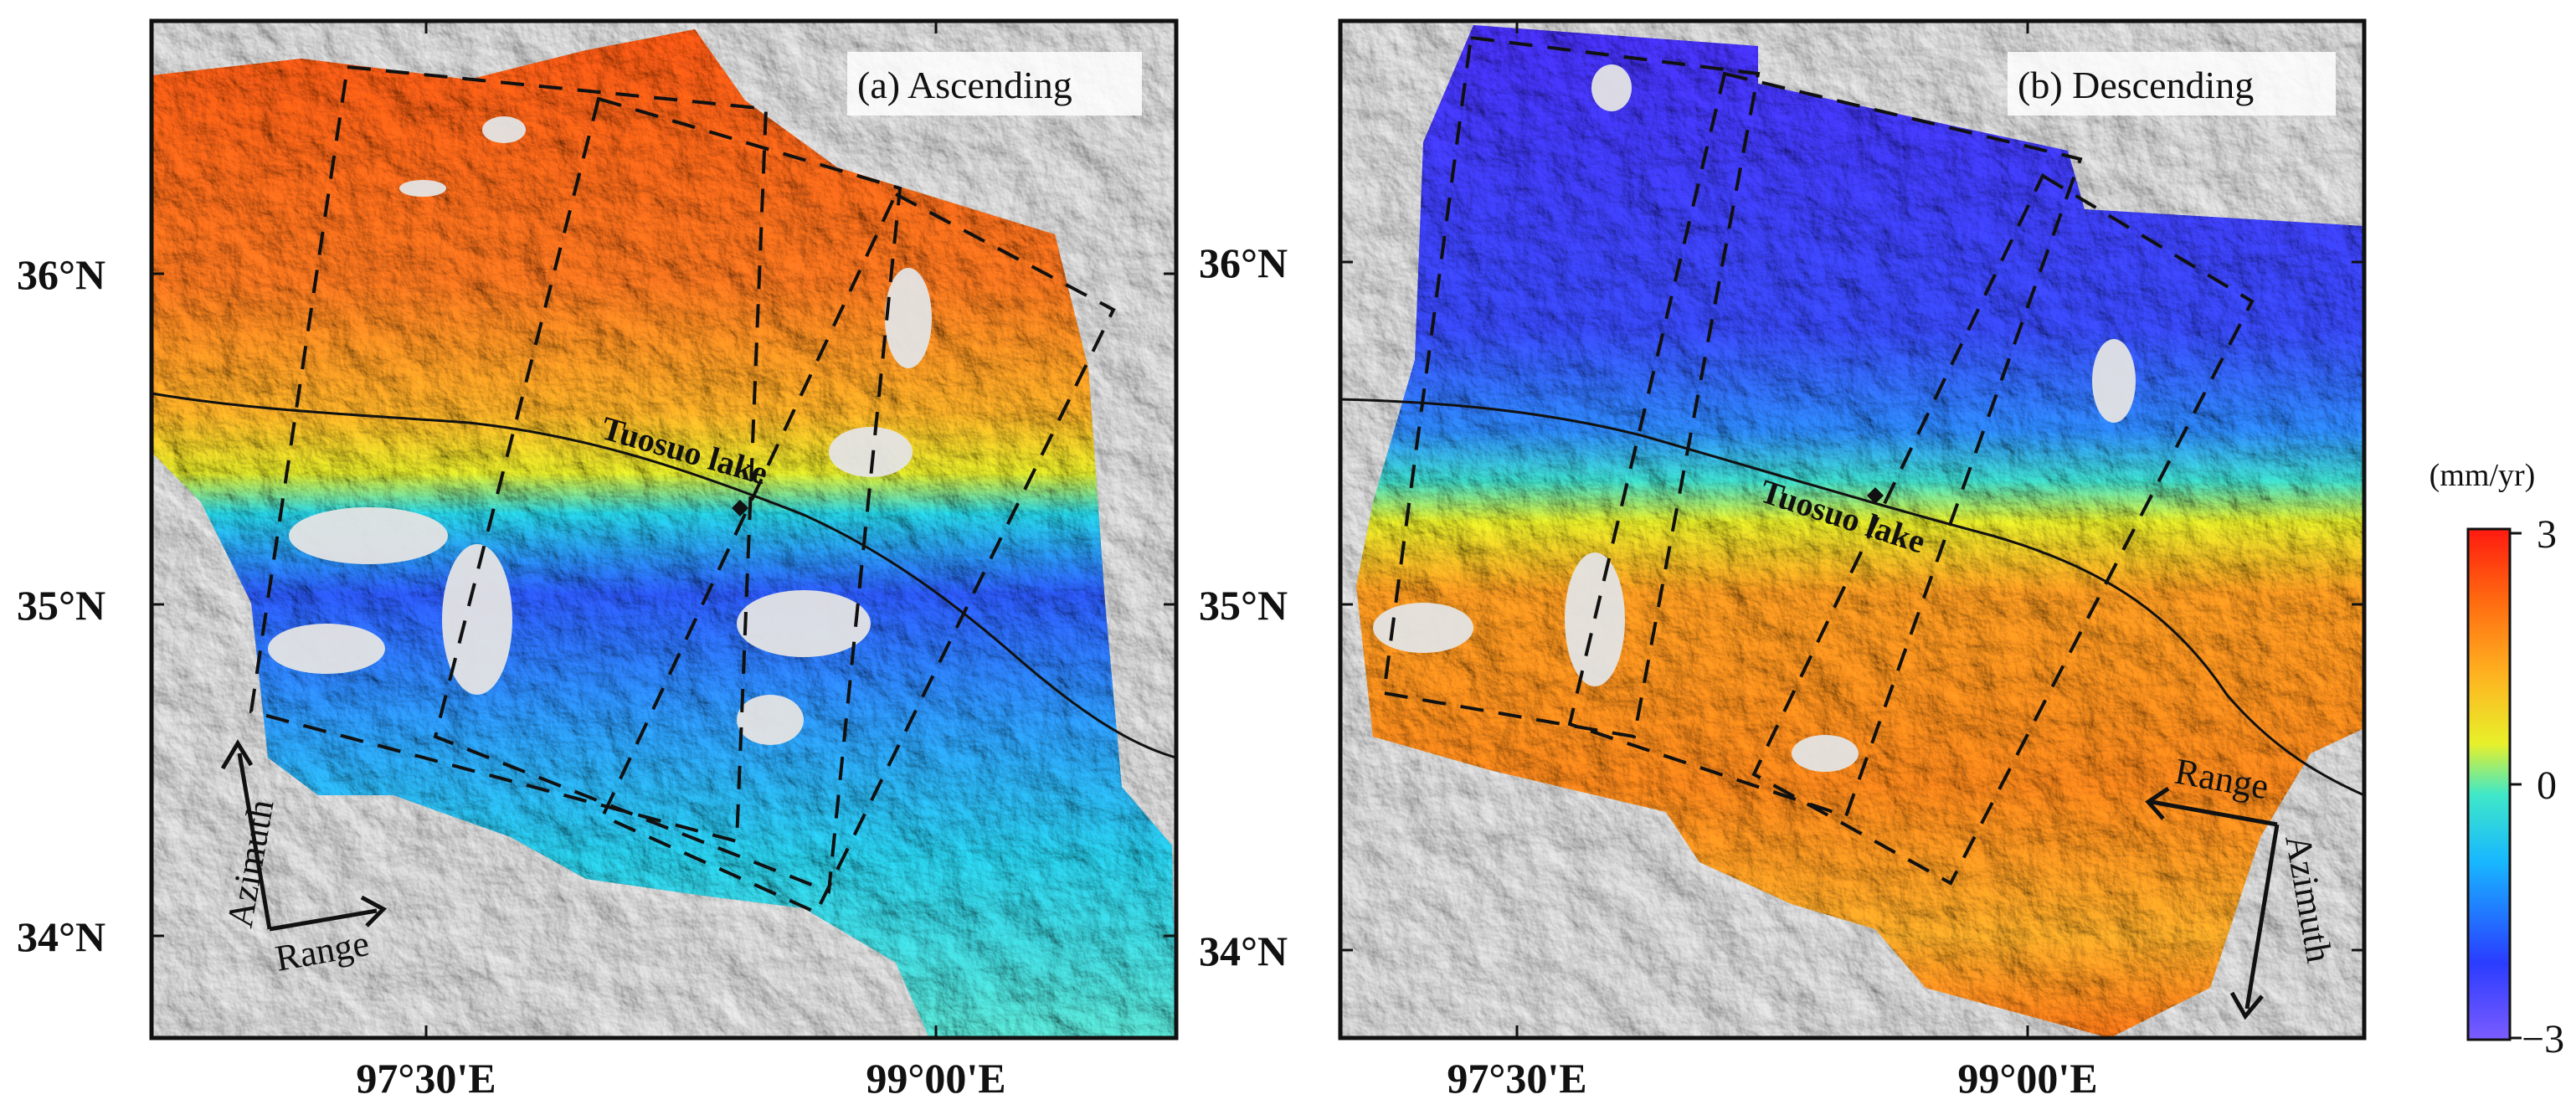 Image resolution: width=2576 pixels, height=1115 pixels. What do you see at coordinates (1852, 598) in the screenshot?
I see `fault-line` at bounding box center [1852, 598].